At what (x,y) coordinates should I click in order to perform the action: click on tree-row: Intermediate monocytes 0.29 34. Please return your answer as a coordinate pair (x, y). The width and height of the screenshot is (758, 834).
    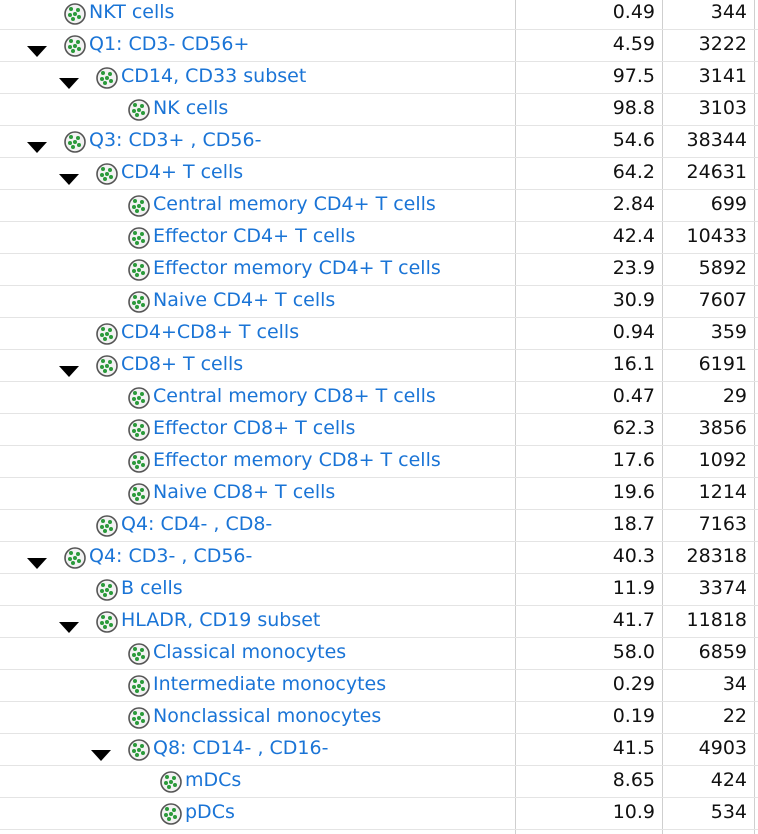
    Looking at the image, I should click on (379, 686).